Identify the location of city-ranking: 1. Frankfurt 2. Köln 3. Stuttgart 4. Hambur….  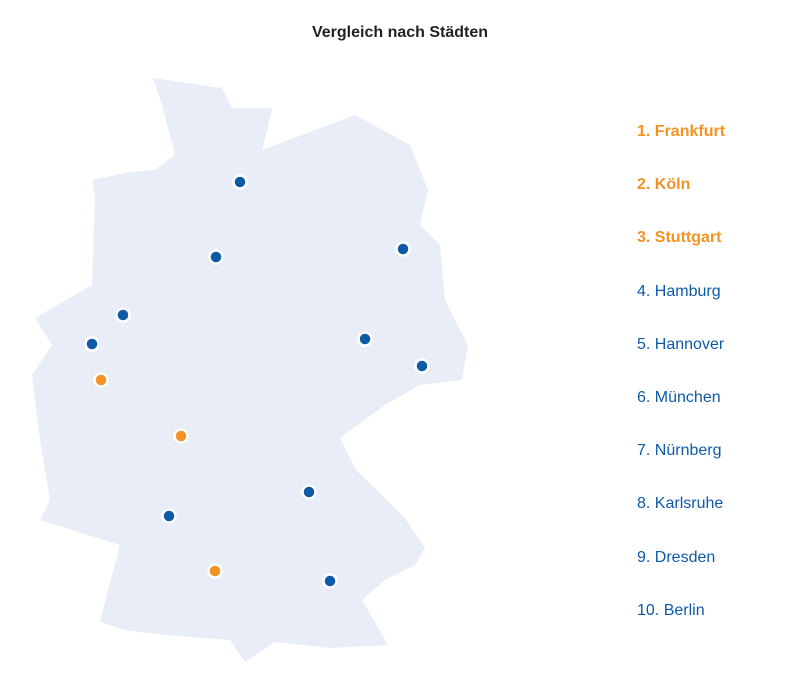
(681, 387).